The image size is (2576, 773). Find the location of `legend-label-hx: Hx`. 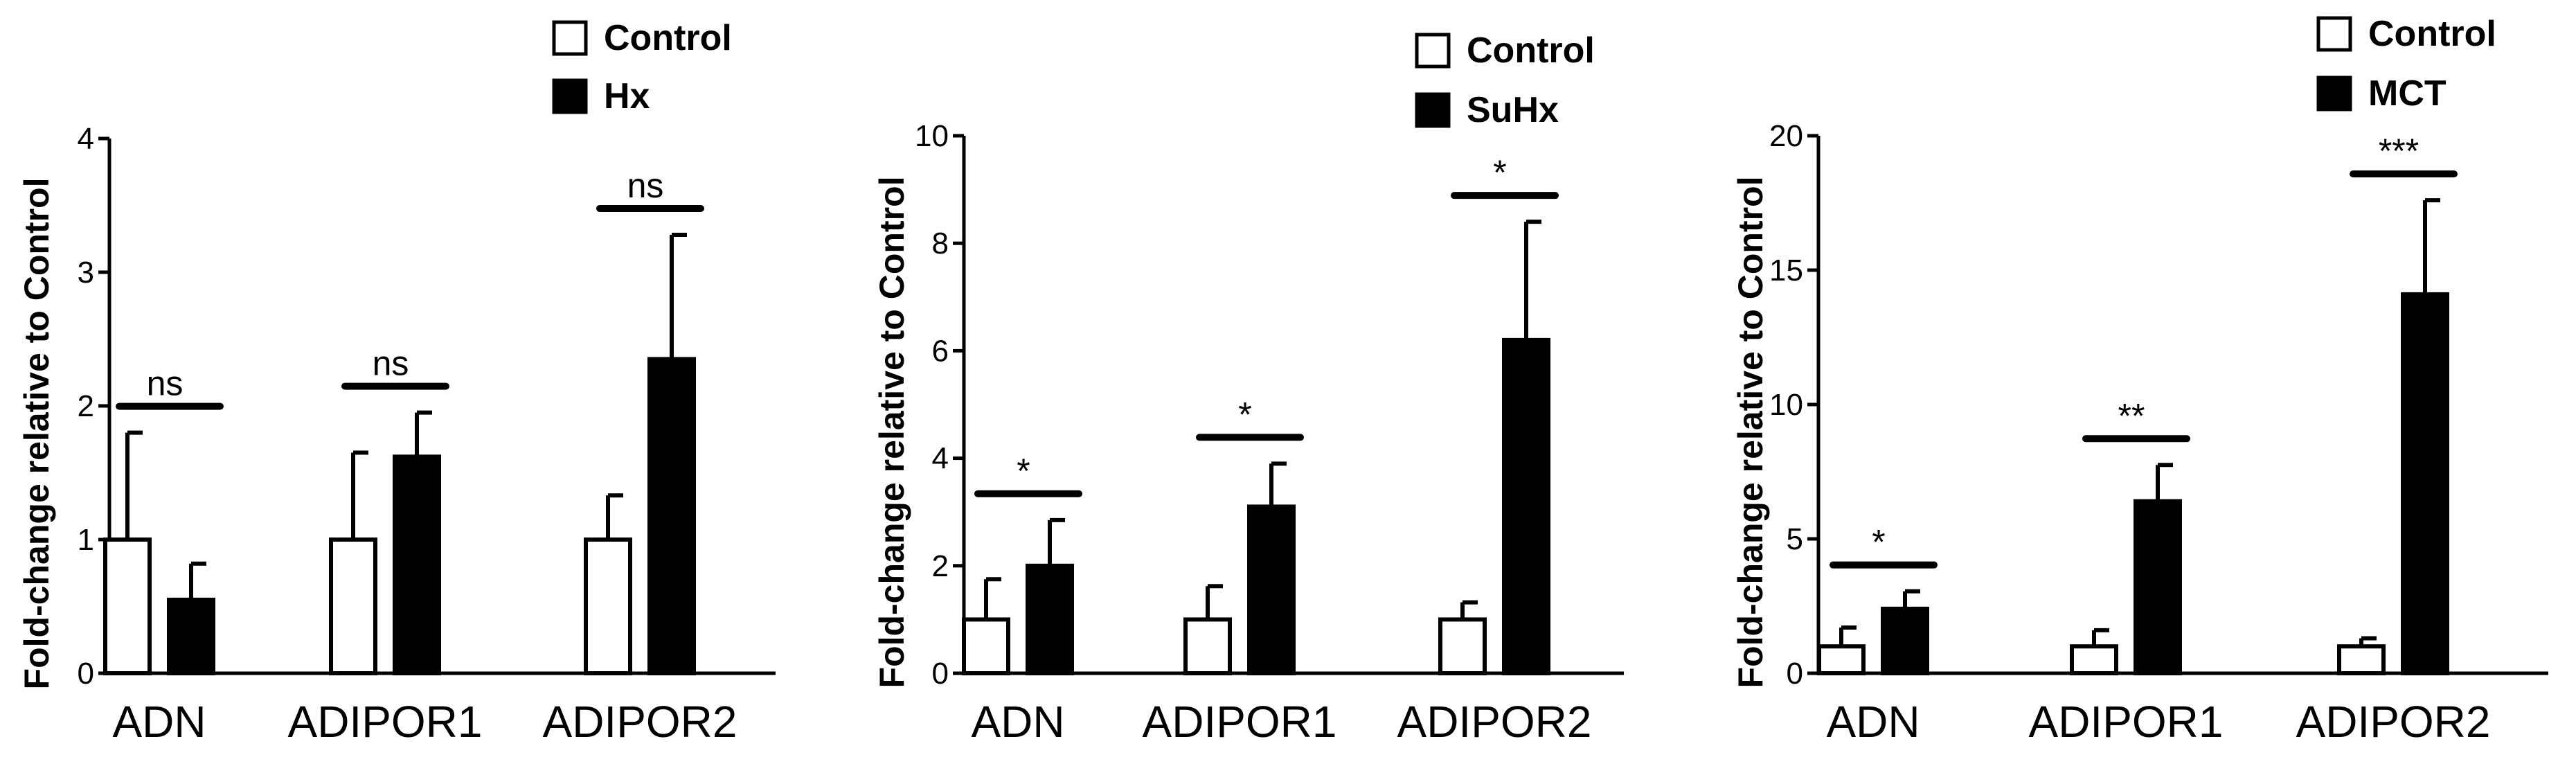

legend-label-hx: Hx is located at coordinates (627, 96).